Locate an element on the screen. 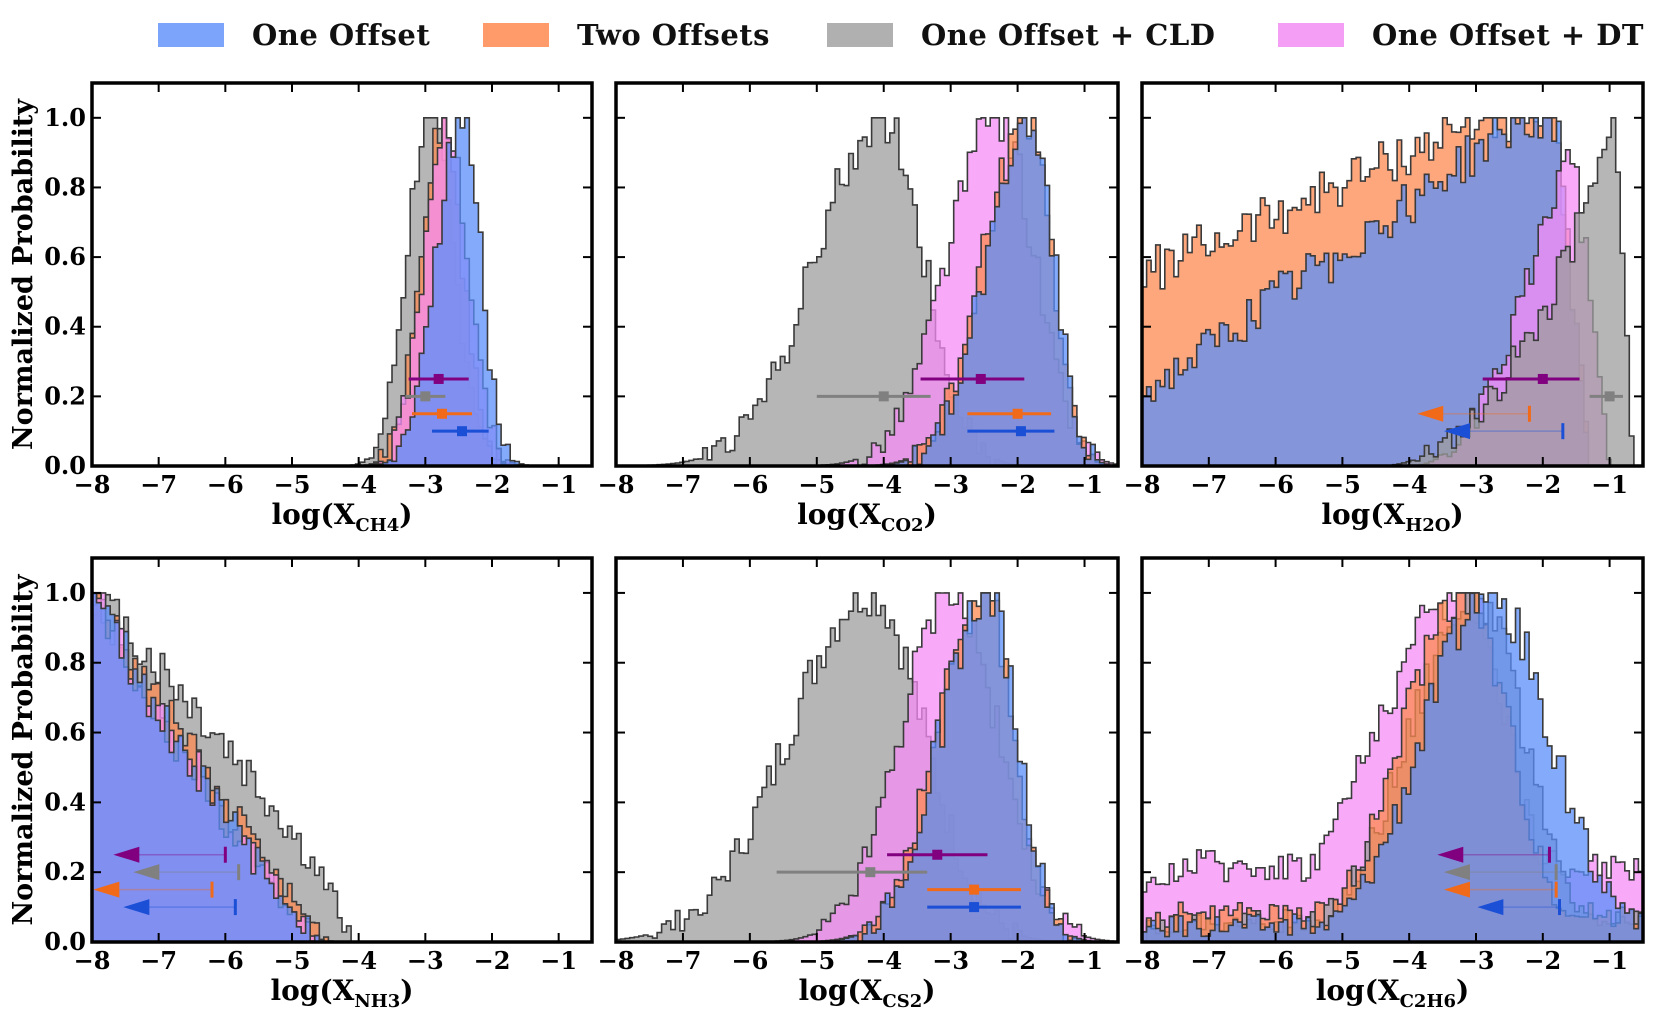 This screenshot has height=1020, width=1661. legend-swatch-dt is located at coordinates (1311, 35).